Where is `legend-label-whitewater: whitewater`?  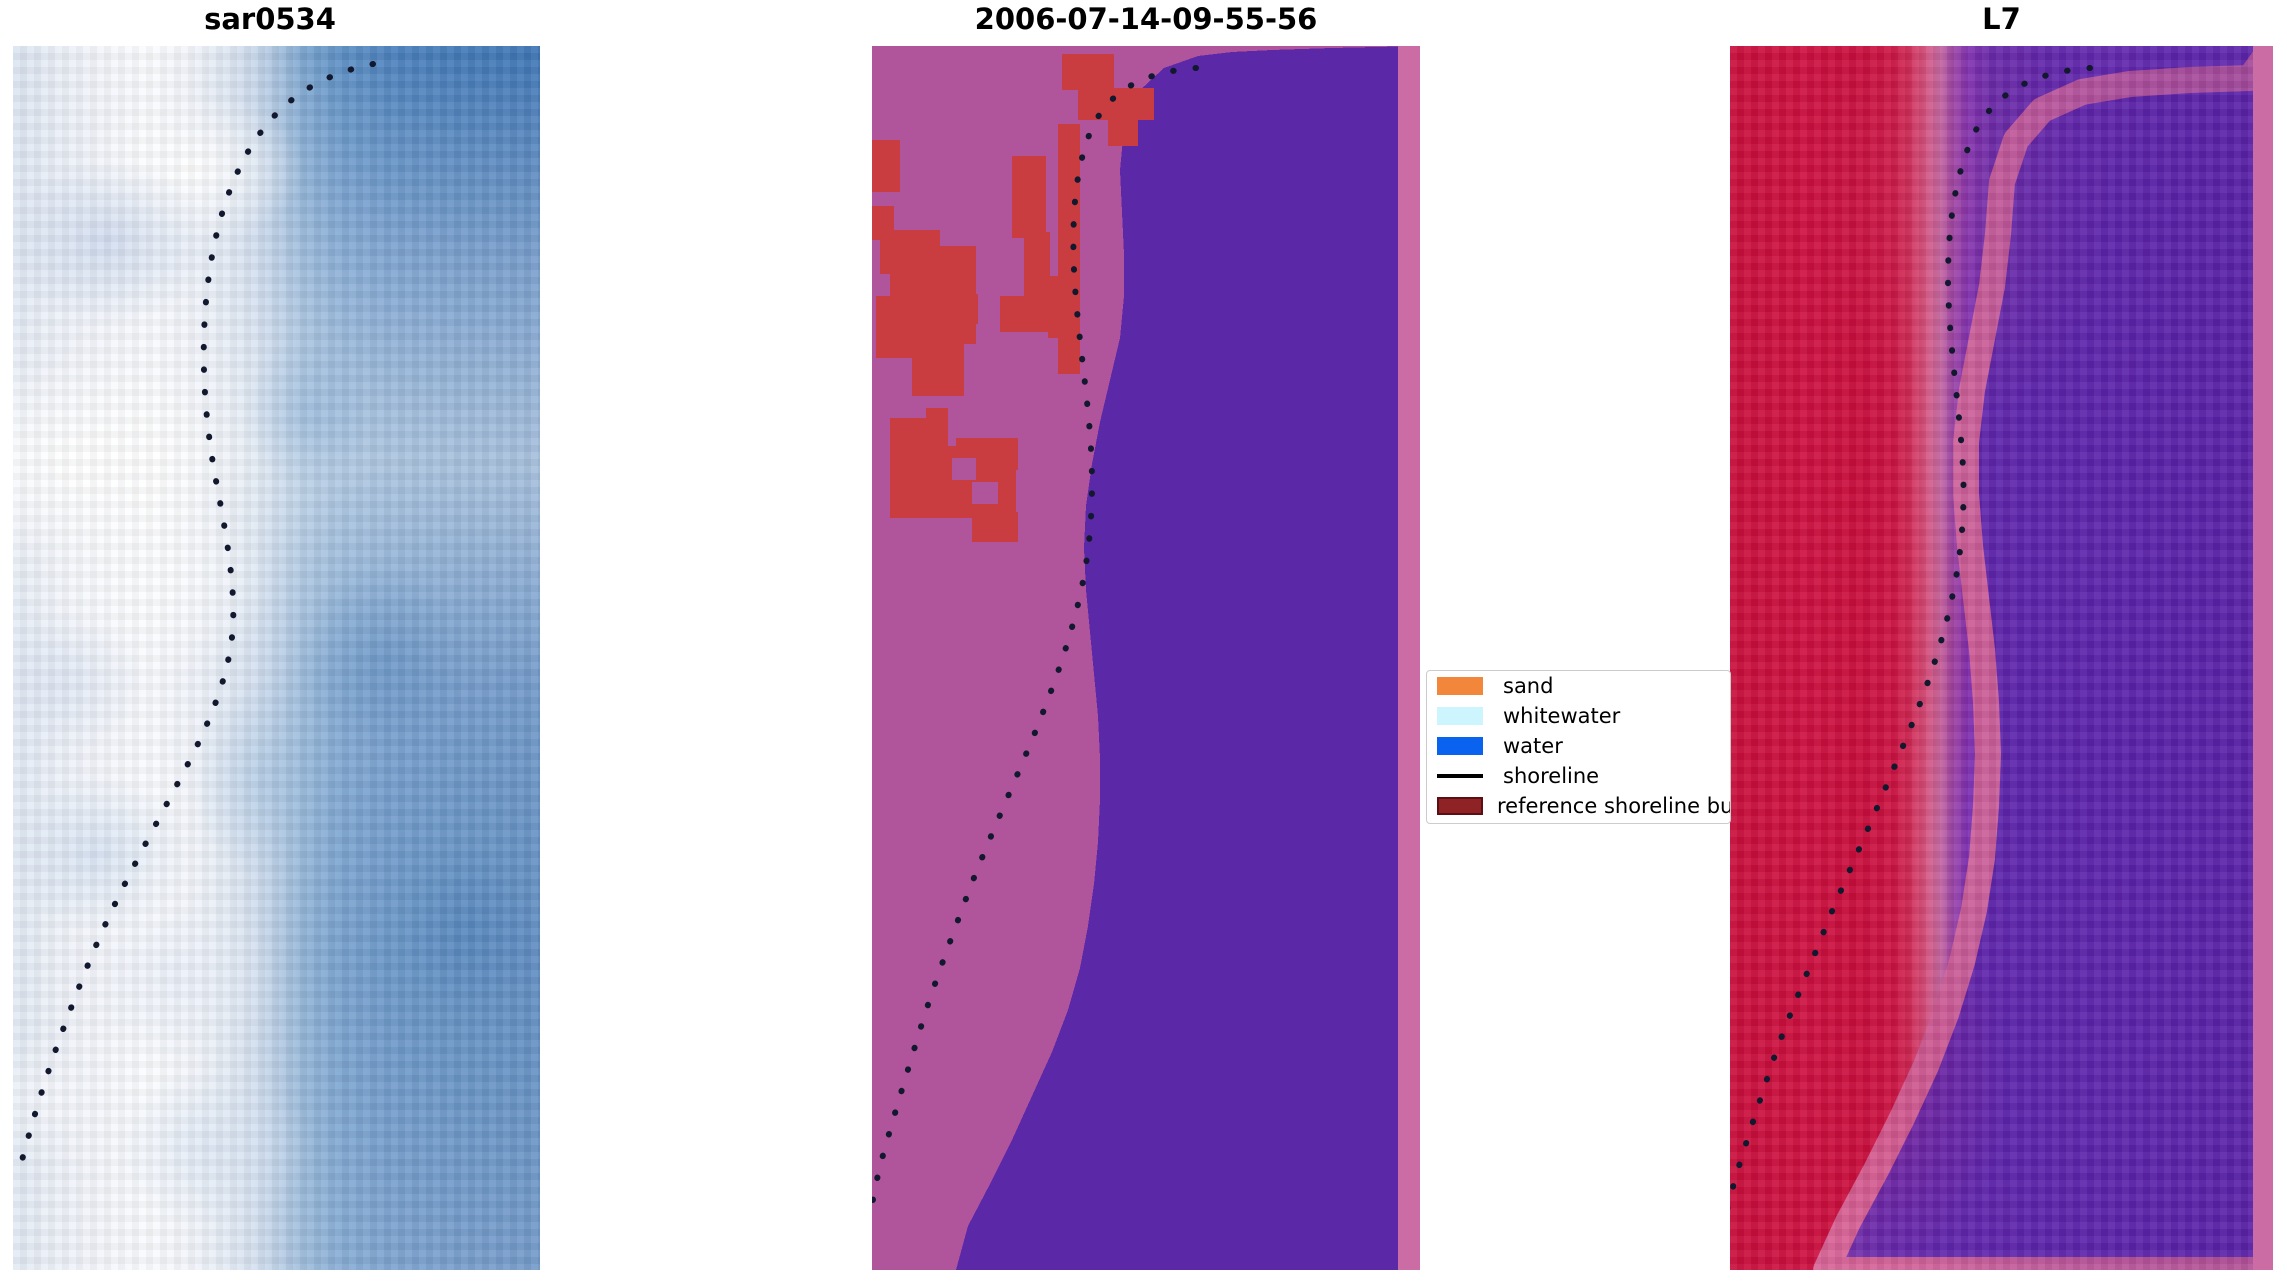
legend-label-whitewater: whitewater is located at coordinates (1562, 716).